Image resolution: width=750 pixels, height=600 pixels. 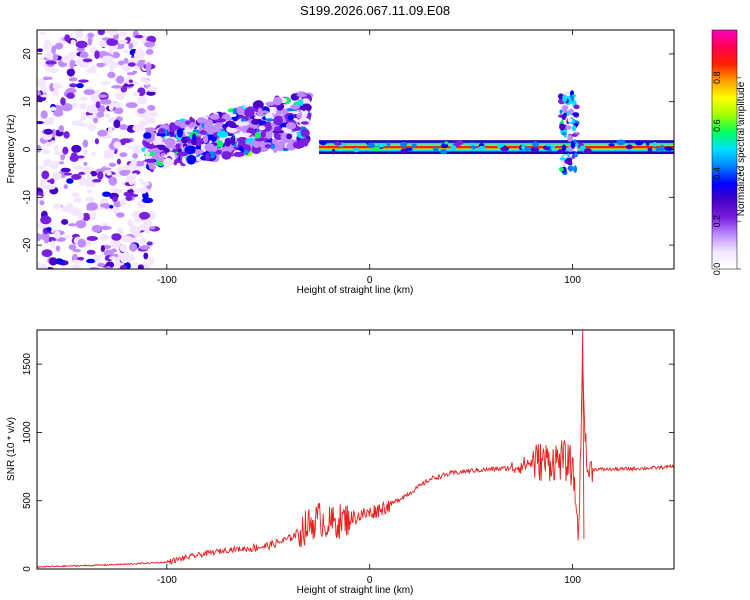 What do you see at coordinates (11, 149) in the screenshot?
I see `spectrogram-y-label: Frequency (Hz)` at bounding box center [11, 149].